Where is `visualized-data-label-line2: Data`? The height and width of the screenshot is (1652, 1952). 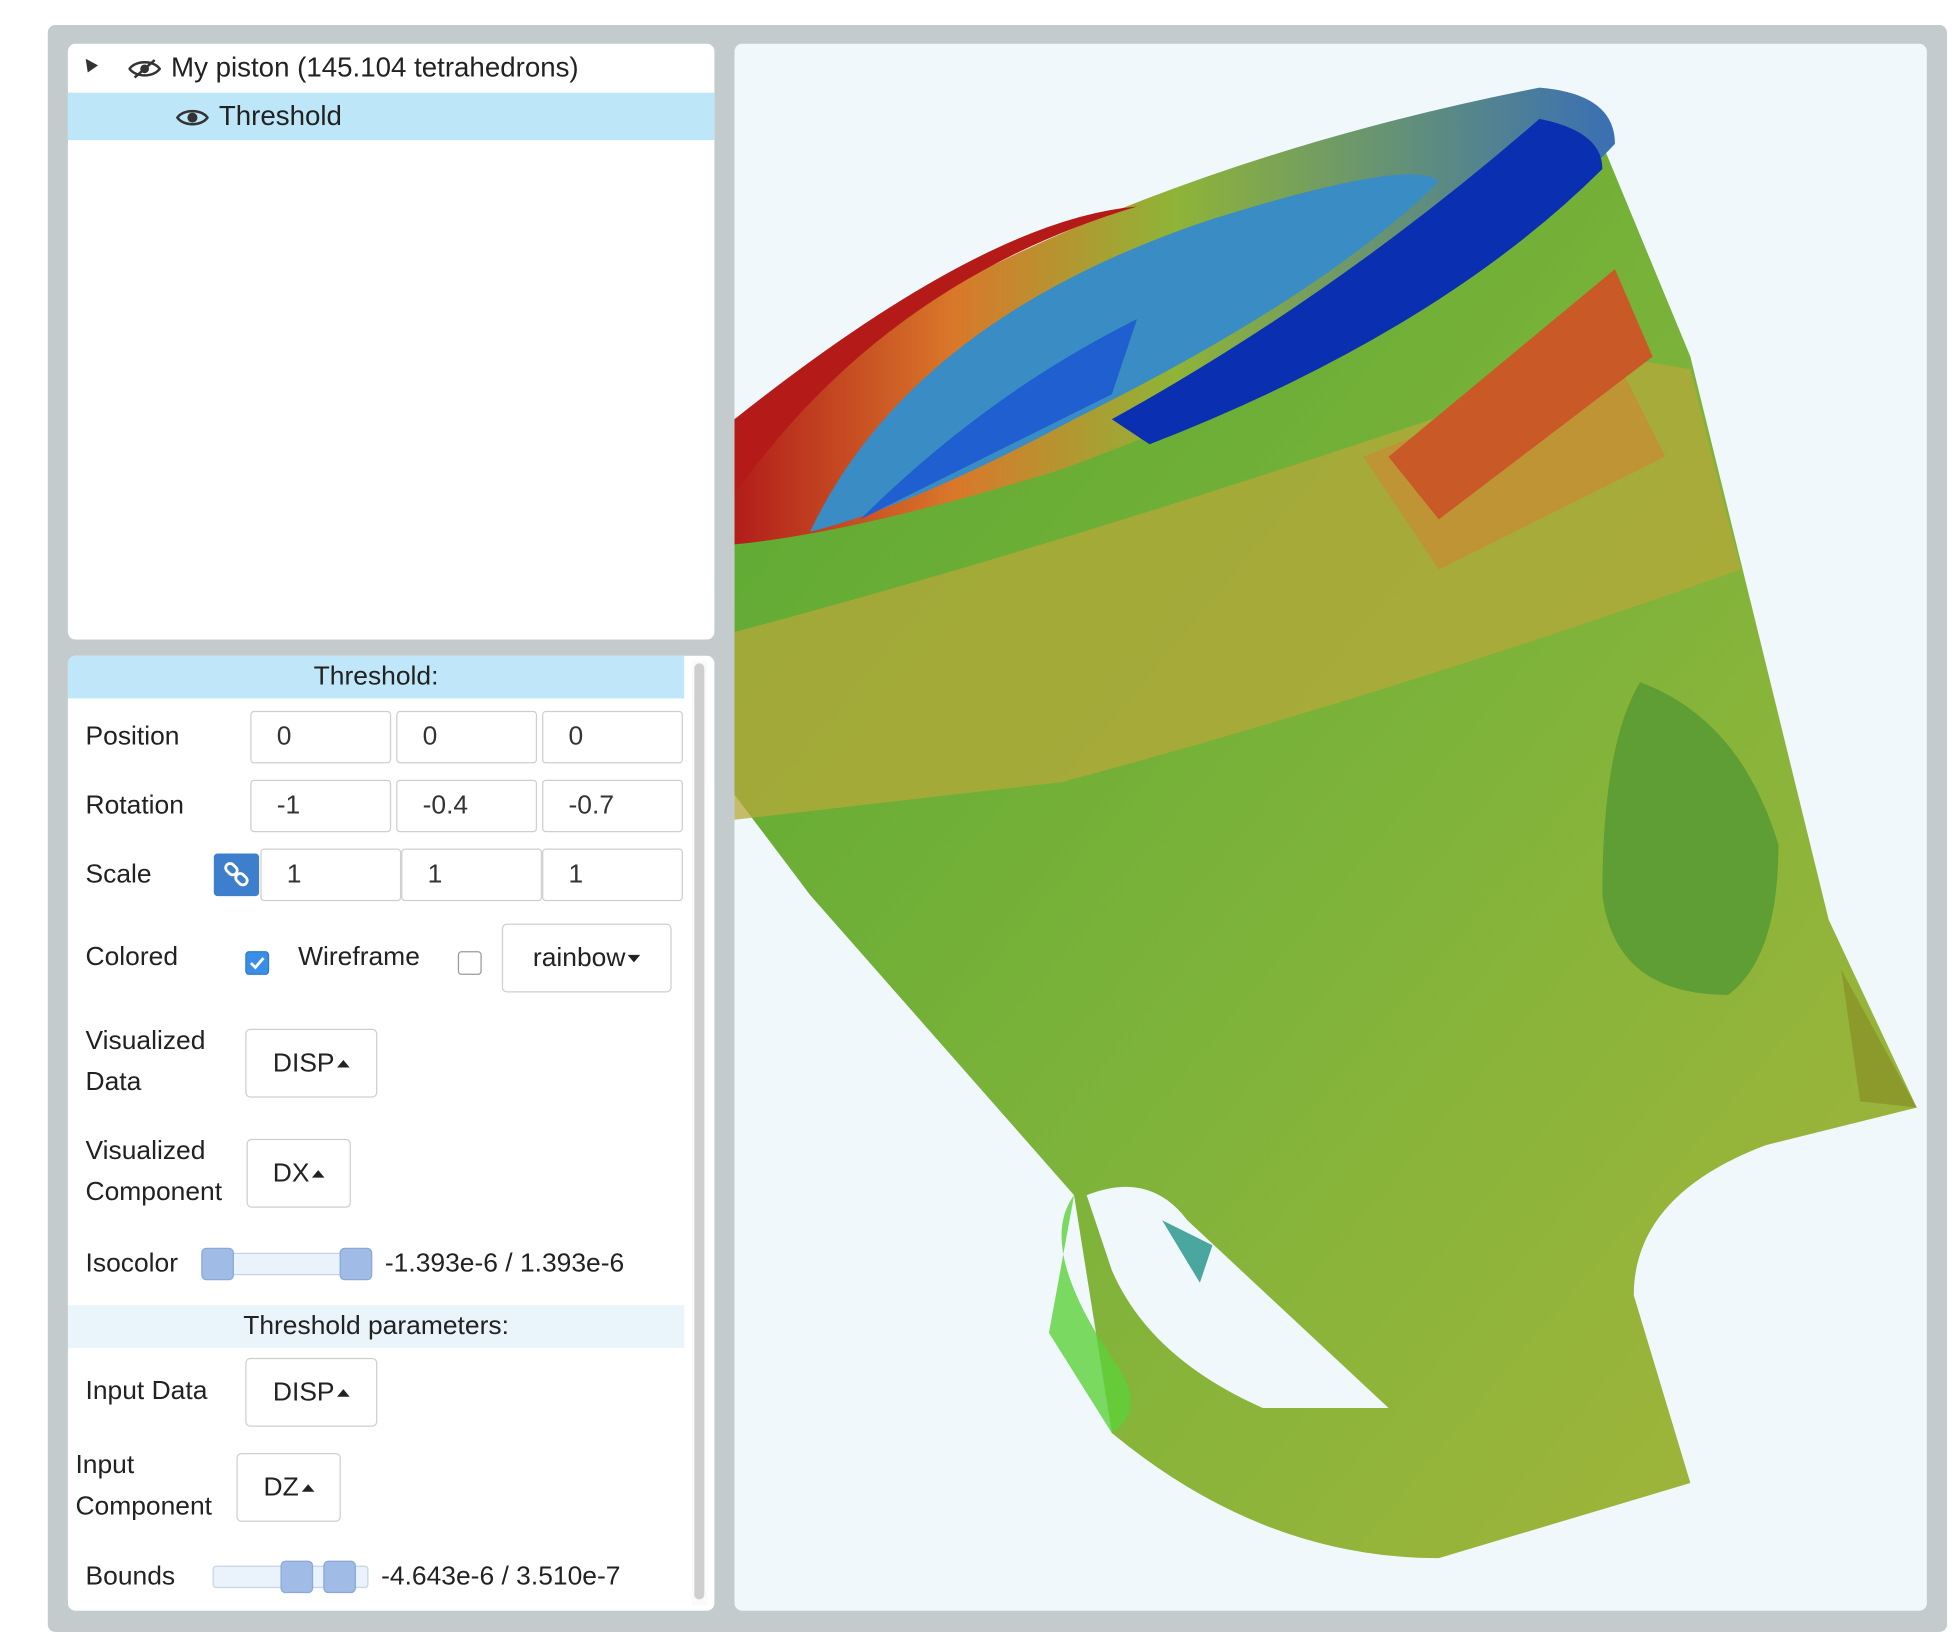 visualized-data-label-line2: Data is located at coordinates (113, 1082).